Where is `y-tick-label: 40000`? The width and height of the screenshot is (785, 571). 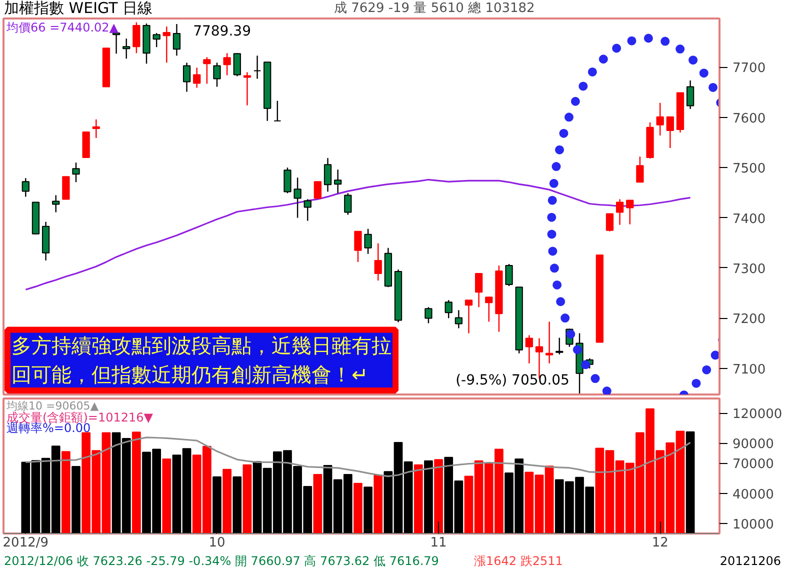 y-tick-label: 40000 is located at coordinates (753, 494).